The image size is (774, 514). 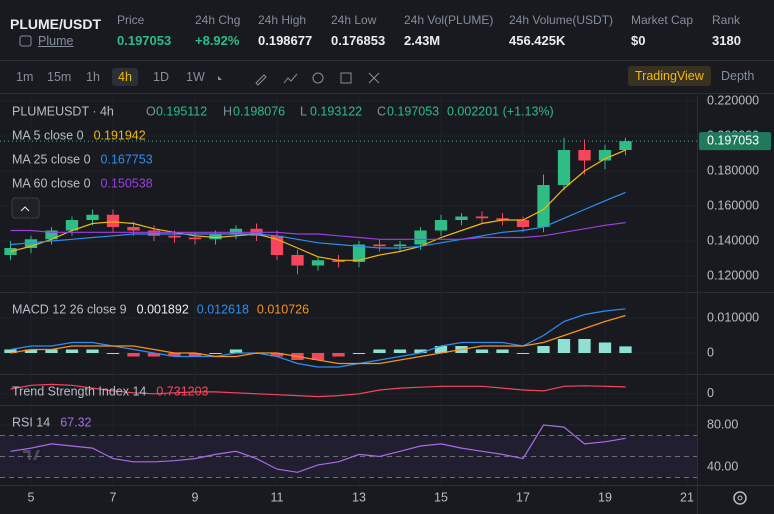 I want to click on y-tick-label: 0.180000, so click(x=733, y=170).